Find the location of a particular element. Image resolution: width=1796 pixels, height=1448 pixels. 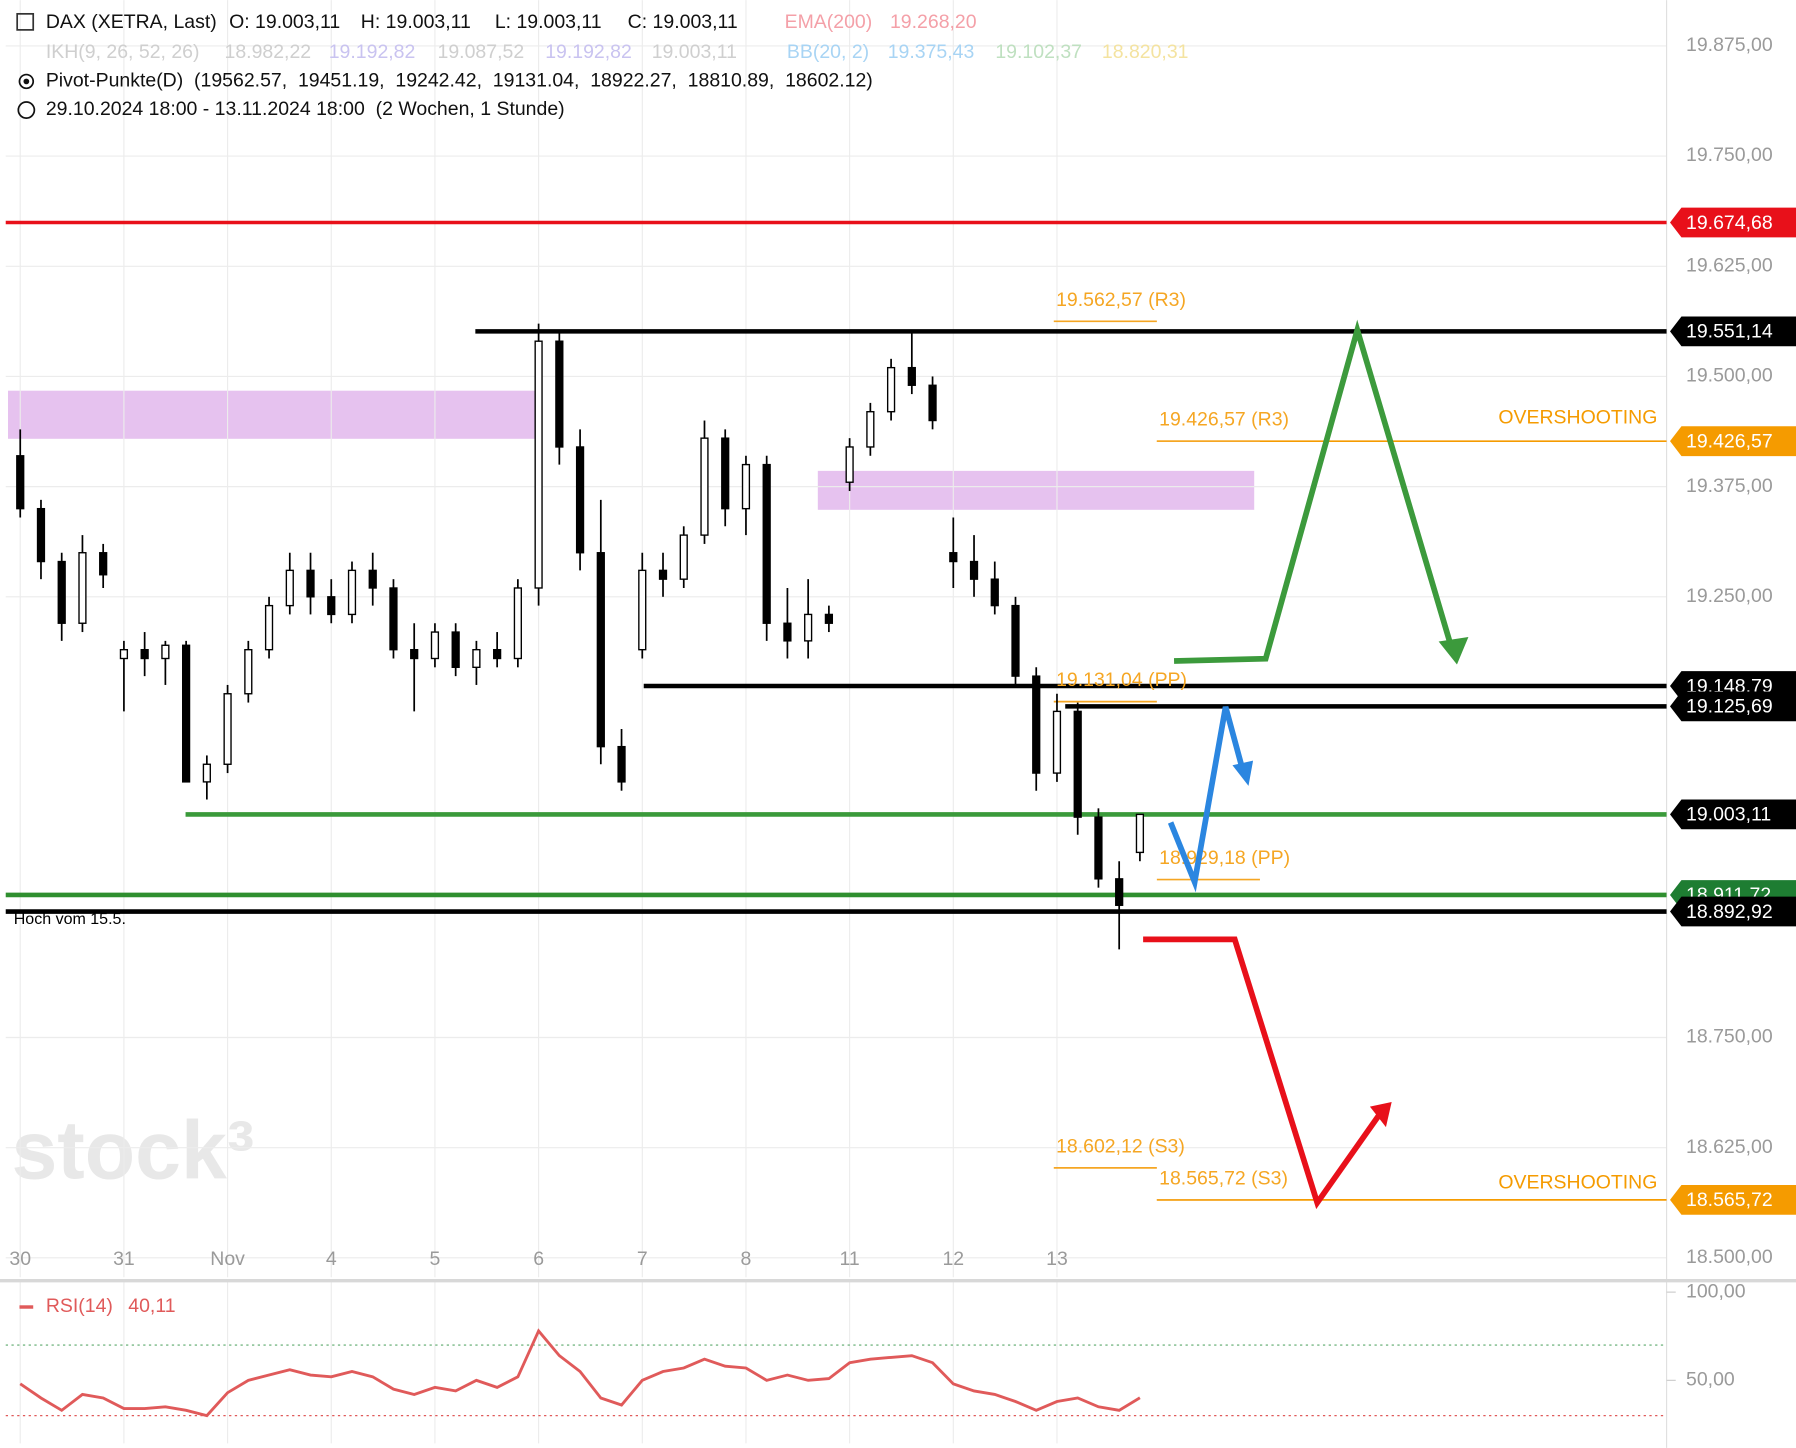

x-tick-label: Nov is located at coordinates (227, 1259).